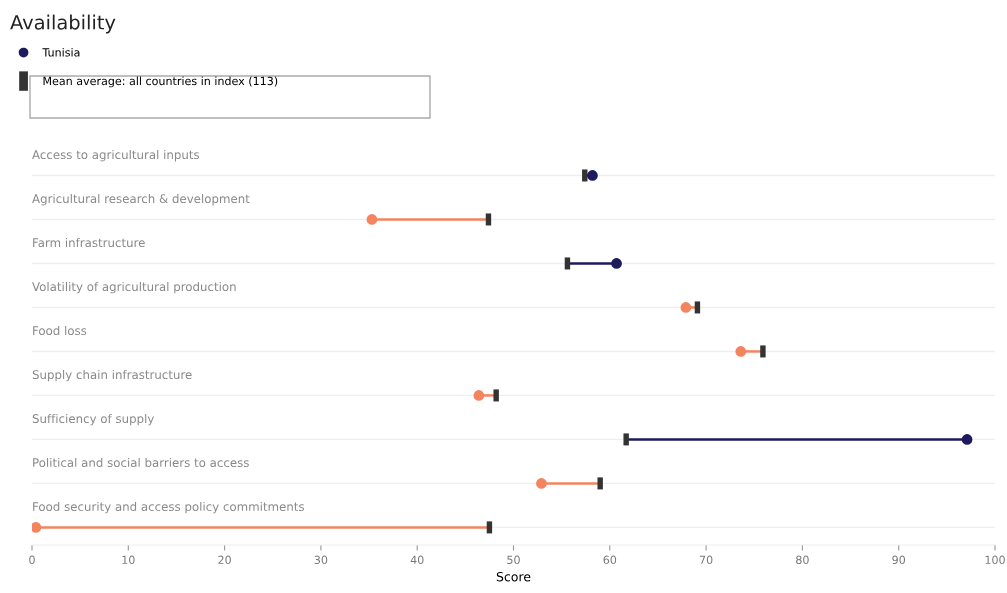 Image resolution: width=1007 pixels, height=593 pixels. What do you see at coordinates (32, 560) in the screenshot?
I see `x-tick-label: 0` at bounding box center [32, 560].